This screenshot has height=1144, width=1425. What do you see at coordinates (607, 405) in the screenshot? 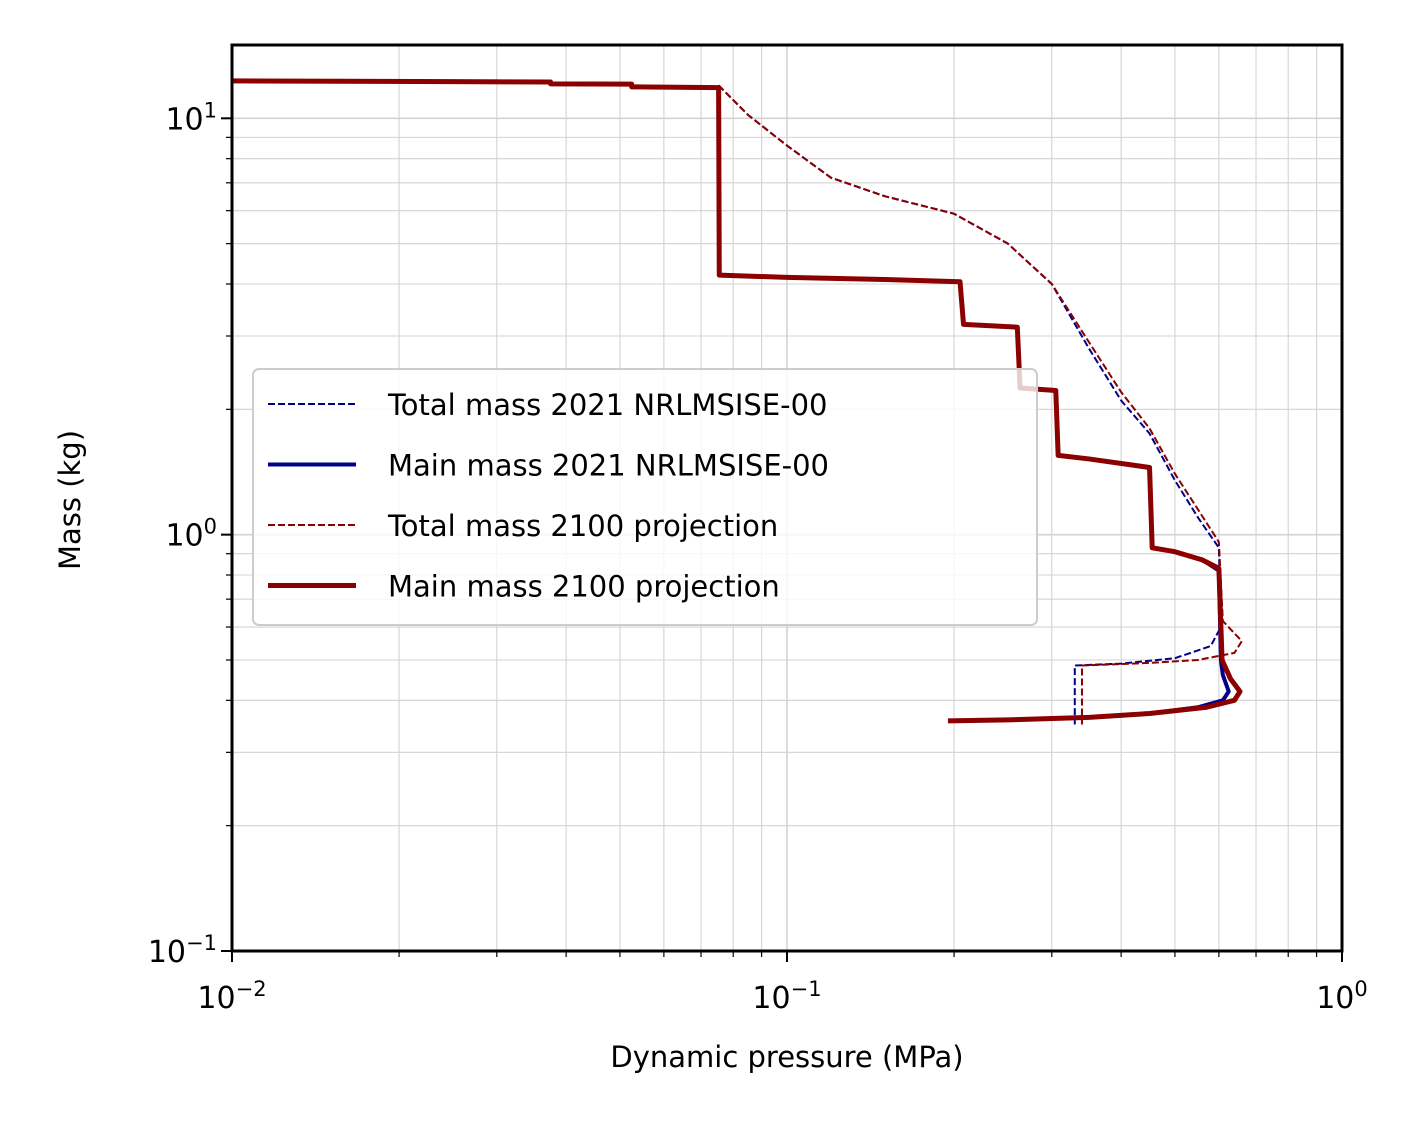
I see `legend-label: Total mass 2021 NRLMSISE-00` at bounding box center [607, 405].